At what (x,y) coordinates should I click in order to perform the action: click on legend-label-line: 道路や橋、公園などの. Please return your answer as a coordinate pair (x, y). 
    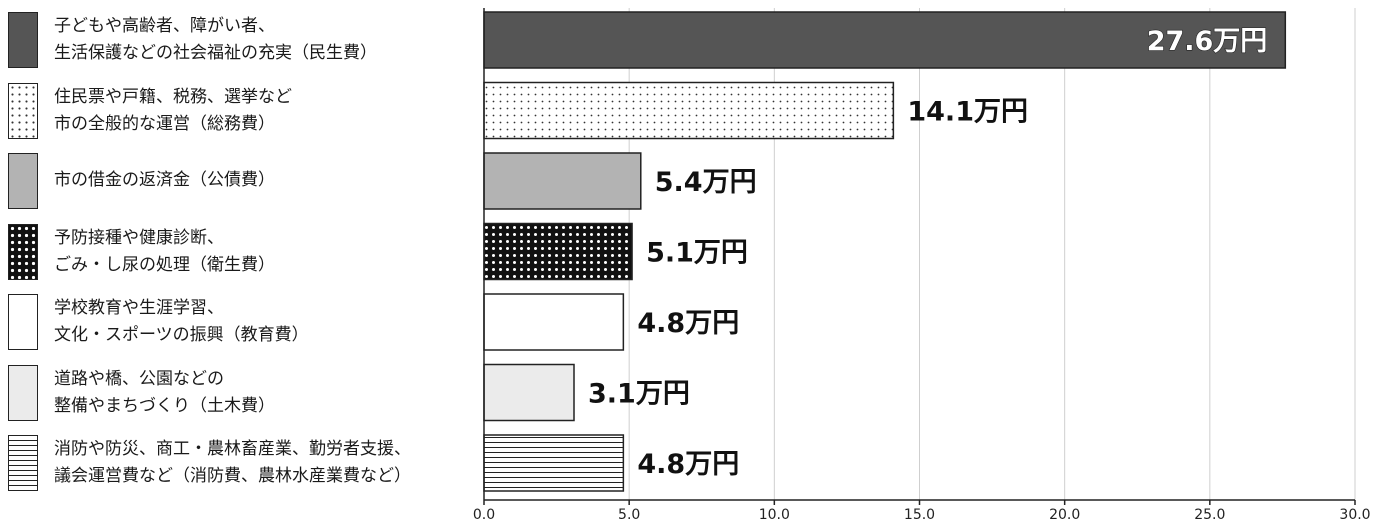
    Looking at the image, I should click on (139, 378).